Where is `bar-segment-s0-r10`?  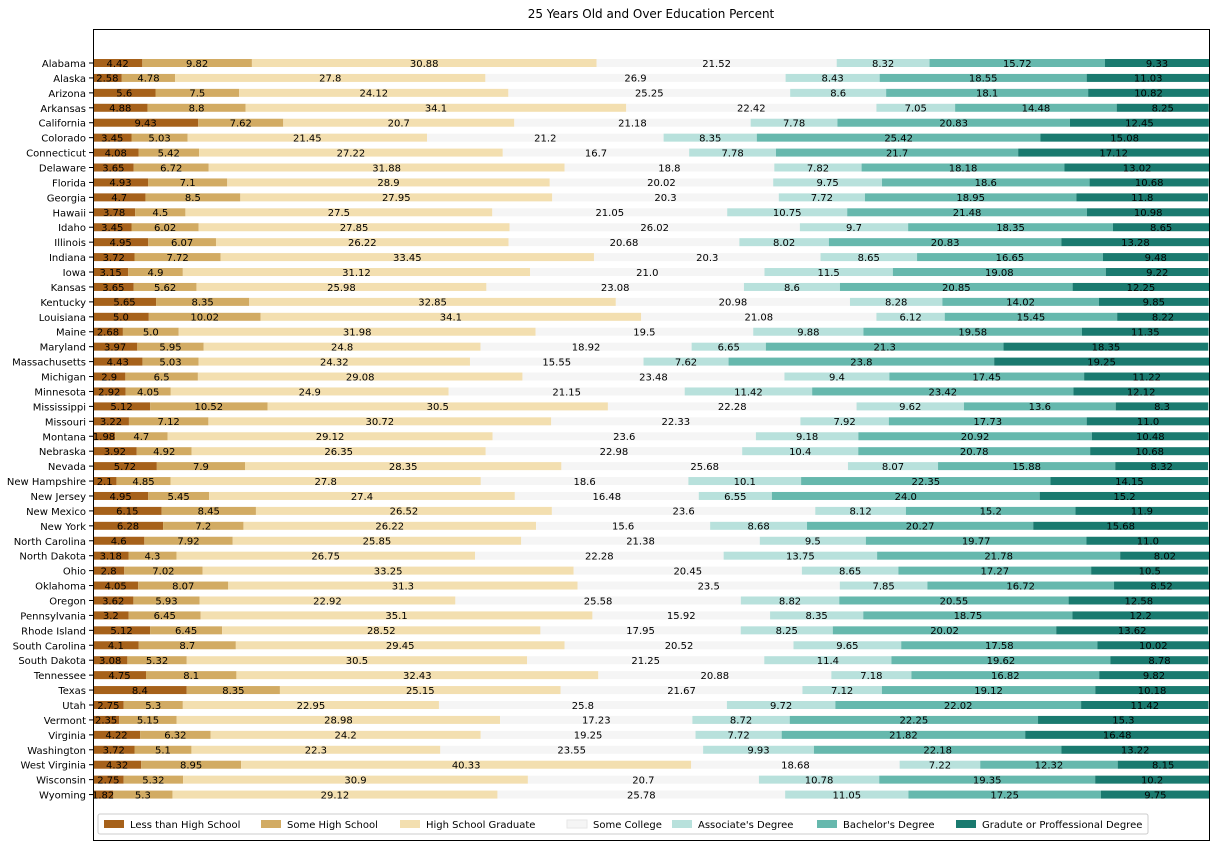 bar-segment-s0-r10 is located at coordinates (114, 212).